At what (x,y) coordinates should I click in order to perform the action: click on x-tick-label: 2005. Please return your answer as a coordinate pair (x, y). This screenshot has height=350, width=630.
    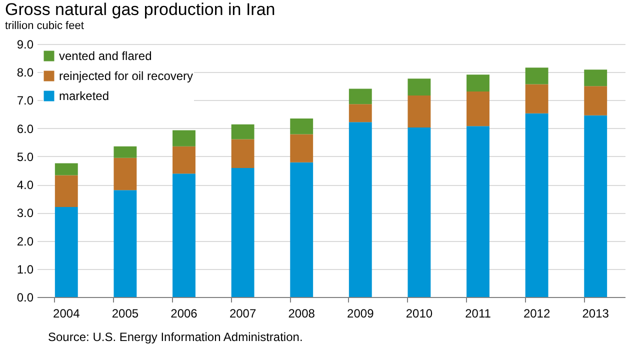
    Looking at the image, I should click on (125, 313).